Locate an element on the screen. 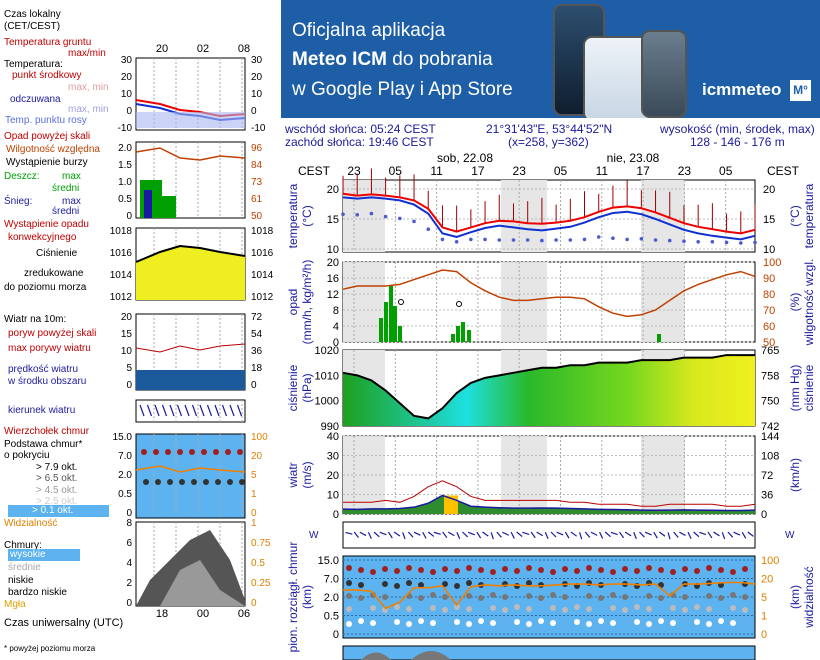 The width and height of the screenshot is (820, 660). temp-ylabel-right-1: (°C) is located at coordinates (795, 215).